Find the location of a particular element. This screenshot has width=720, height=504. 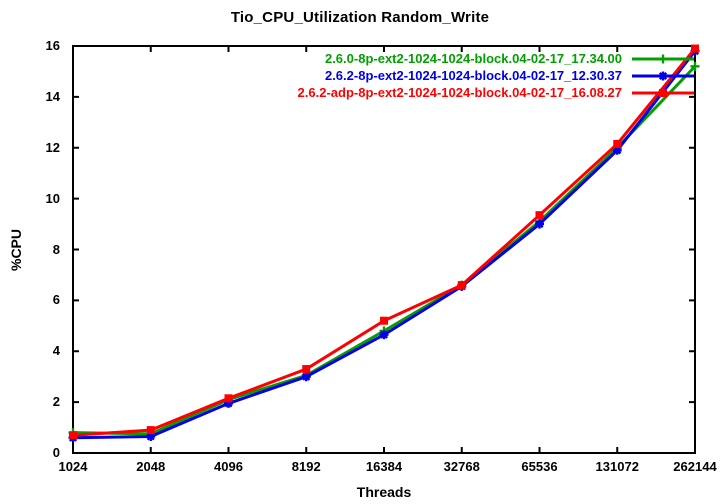

y-tick-label: 12 is located at coordinates (52, 147).